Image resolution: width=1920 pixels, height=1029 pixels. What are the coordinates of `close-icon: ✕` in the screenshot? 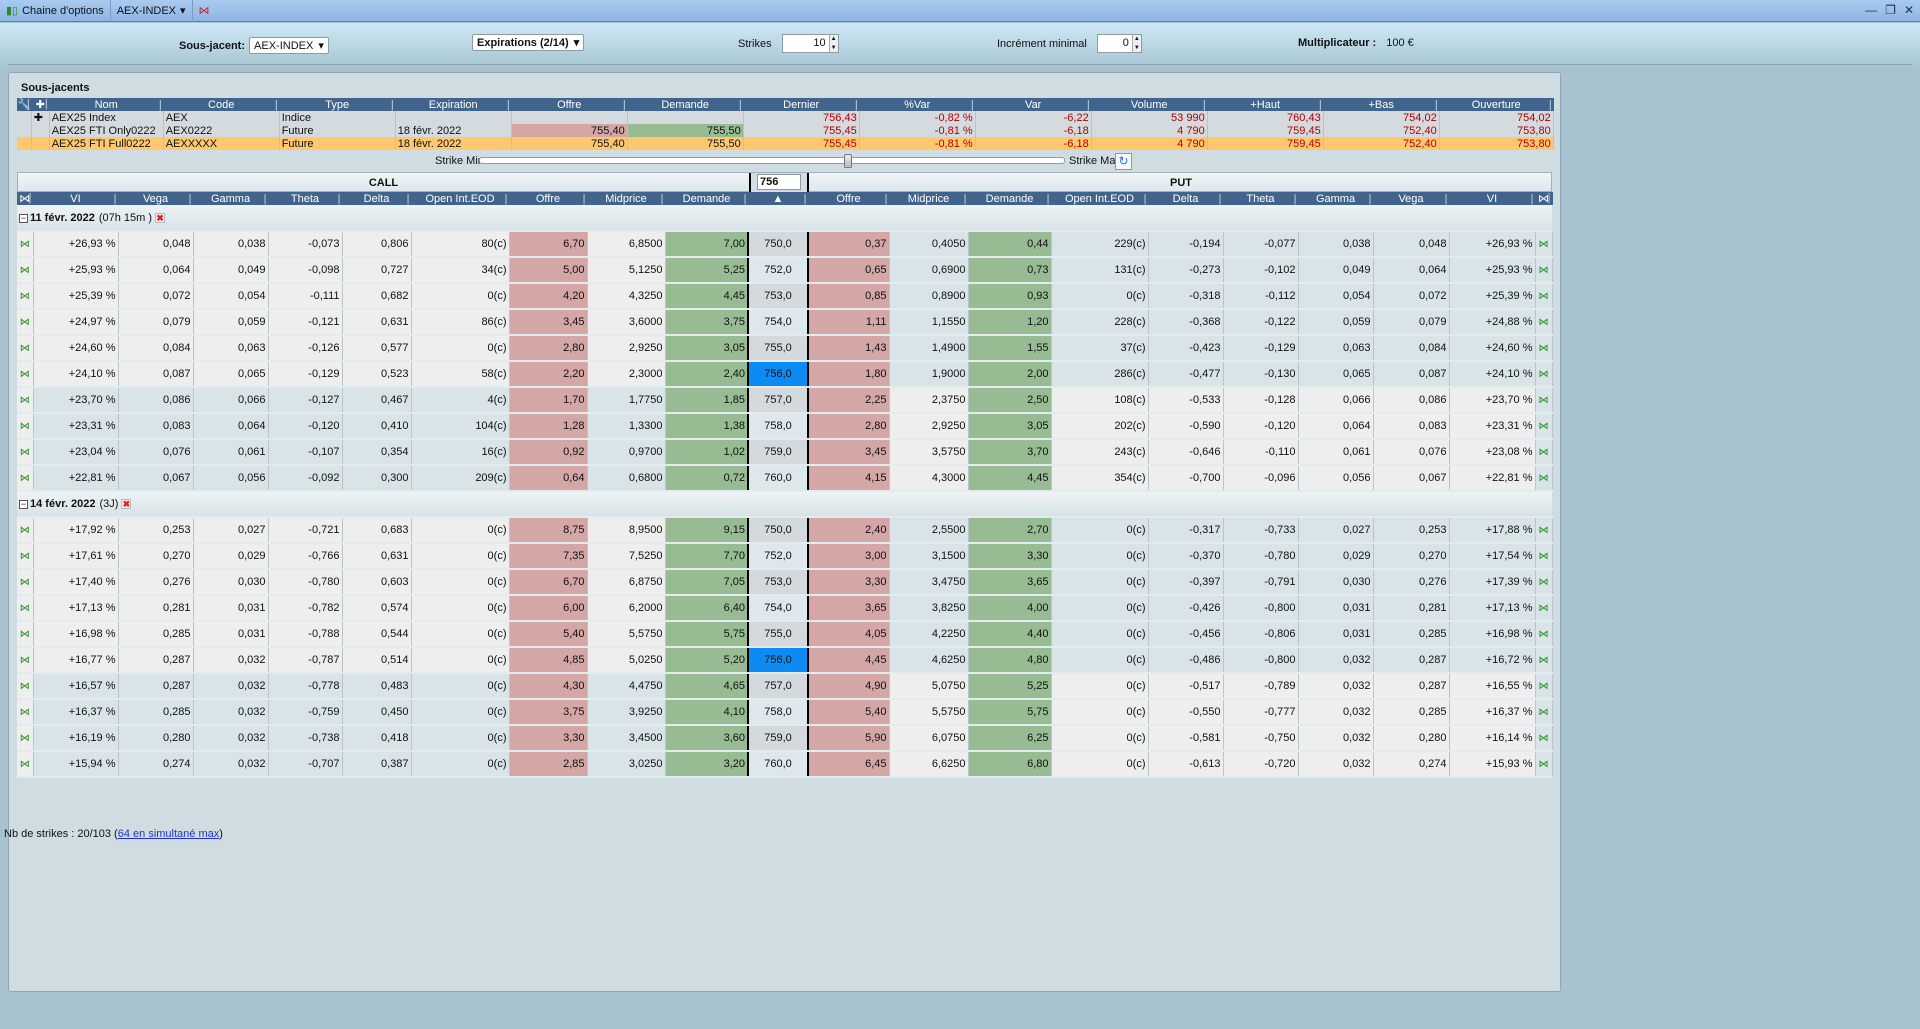 It's located at (1908, 10).